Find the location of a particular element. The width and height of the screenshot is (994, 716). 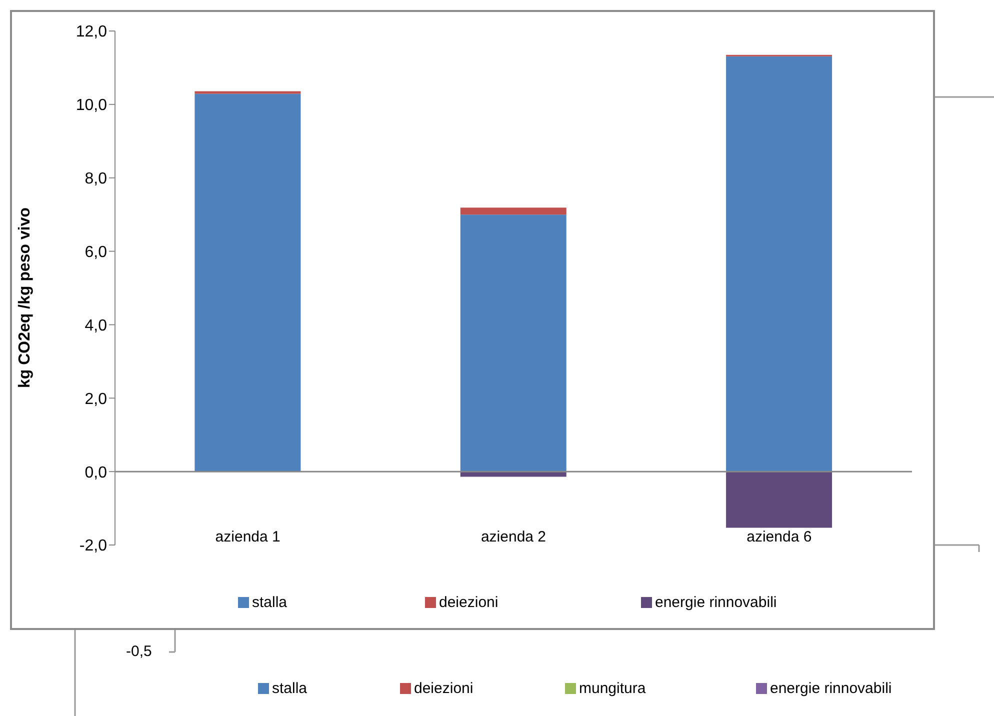

legend-label: mungitura is located at coordinates (612, 688).